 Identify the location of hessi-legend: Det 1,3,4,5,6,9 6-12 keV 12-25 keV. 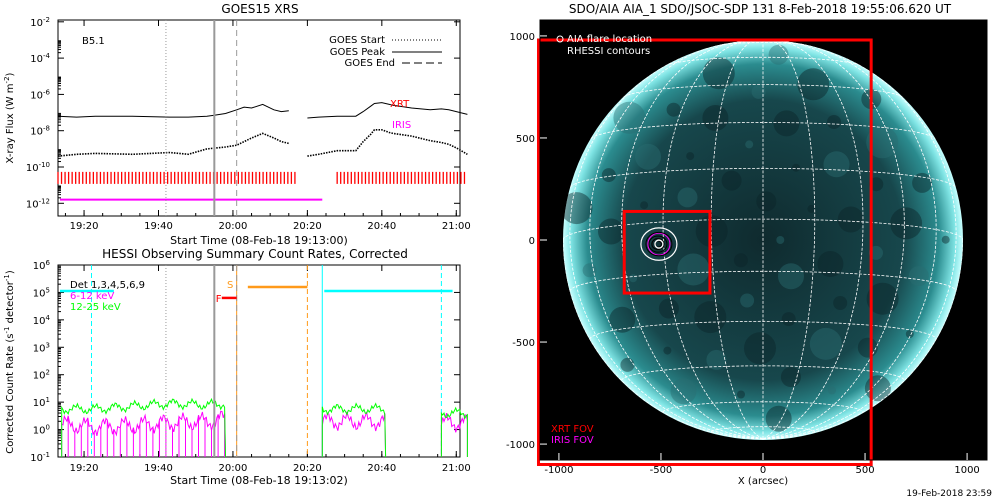
(107, 296).